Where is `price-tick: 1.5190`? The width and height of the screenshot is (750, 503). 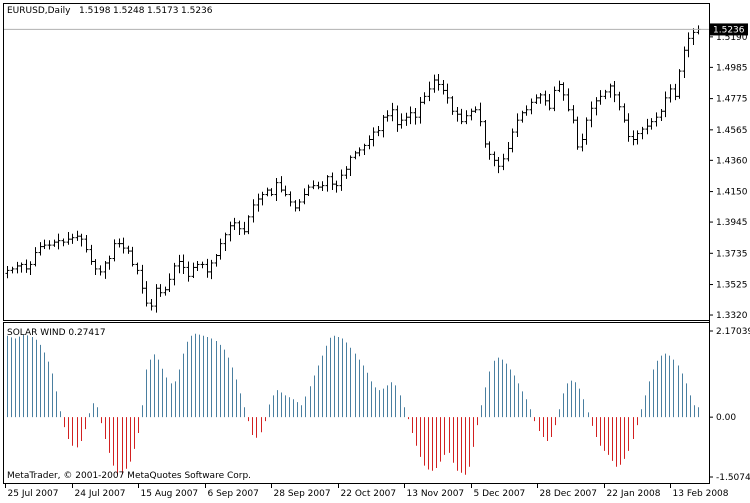 price-tick: 1.5190 is located at coordinates (728, 38).